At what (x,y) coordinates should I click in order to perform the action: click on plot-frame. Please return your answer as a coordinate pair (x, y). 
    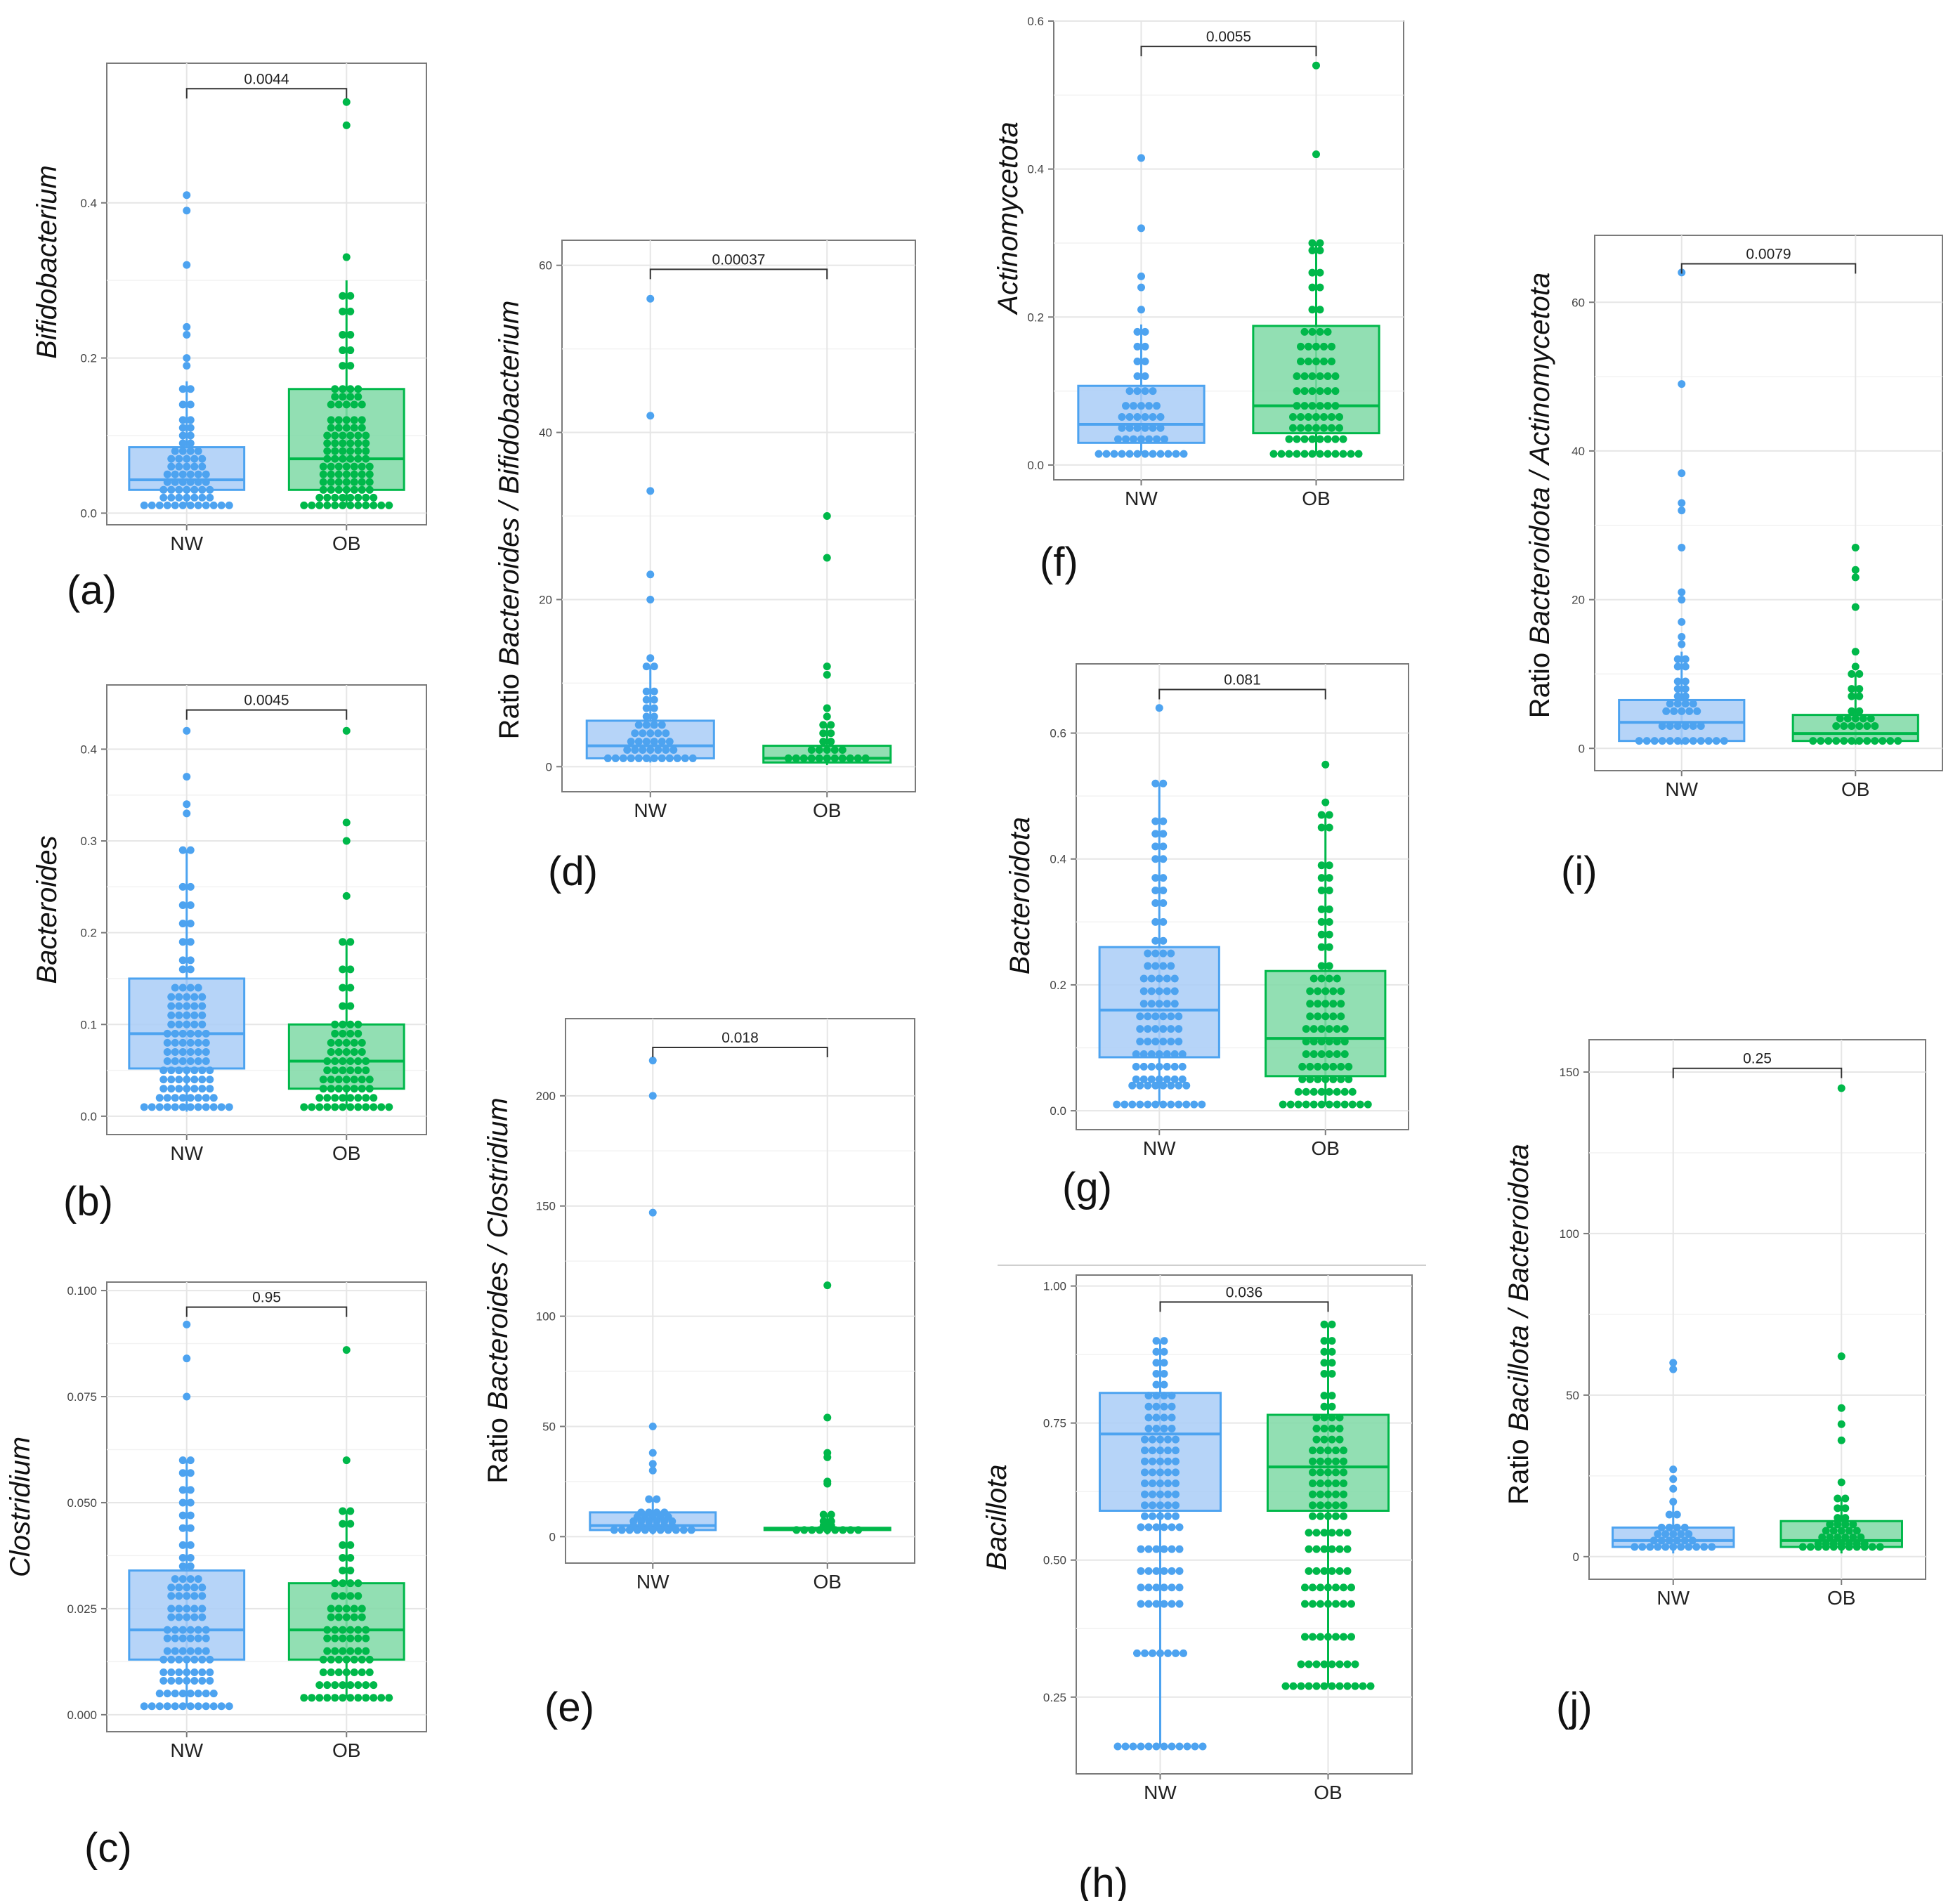
    Looking at the image, I should click on (1757, 1310).